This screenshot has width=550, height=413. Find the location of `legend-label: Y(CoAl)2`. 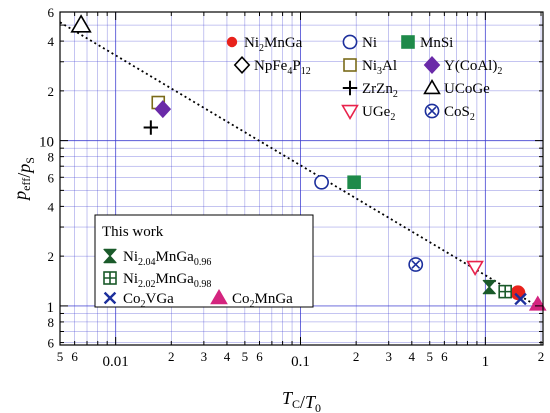

legend-label: Y(CoAl)2 is located at coordinates (473, 67).